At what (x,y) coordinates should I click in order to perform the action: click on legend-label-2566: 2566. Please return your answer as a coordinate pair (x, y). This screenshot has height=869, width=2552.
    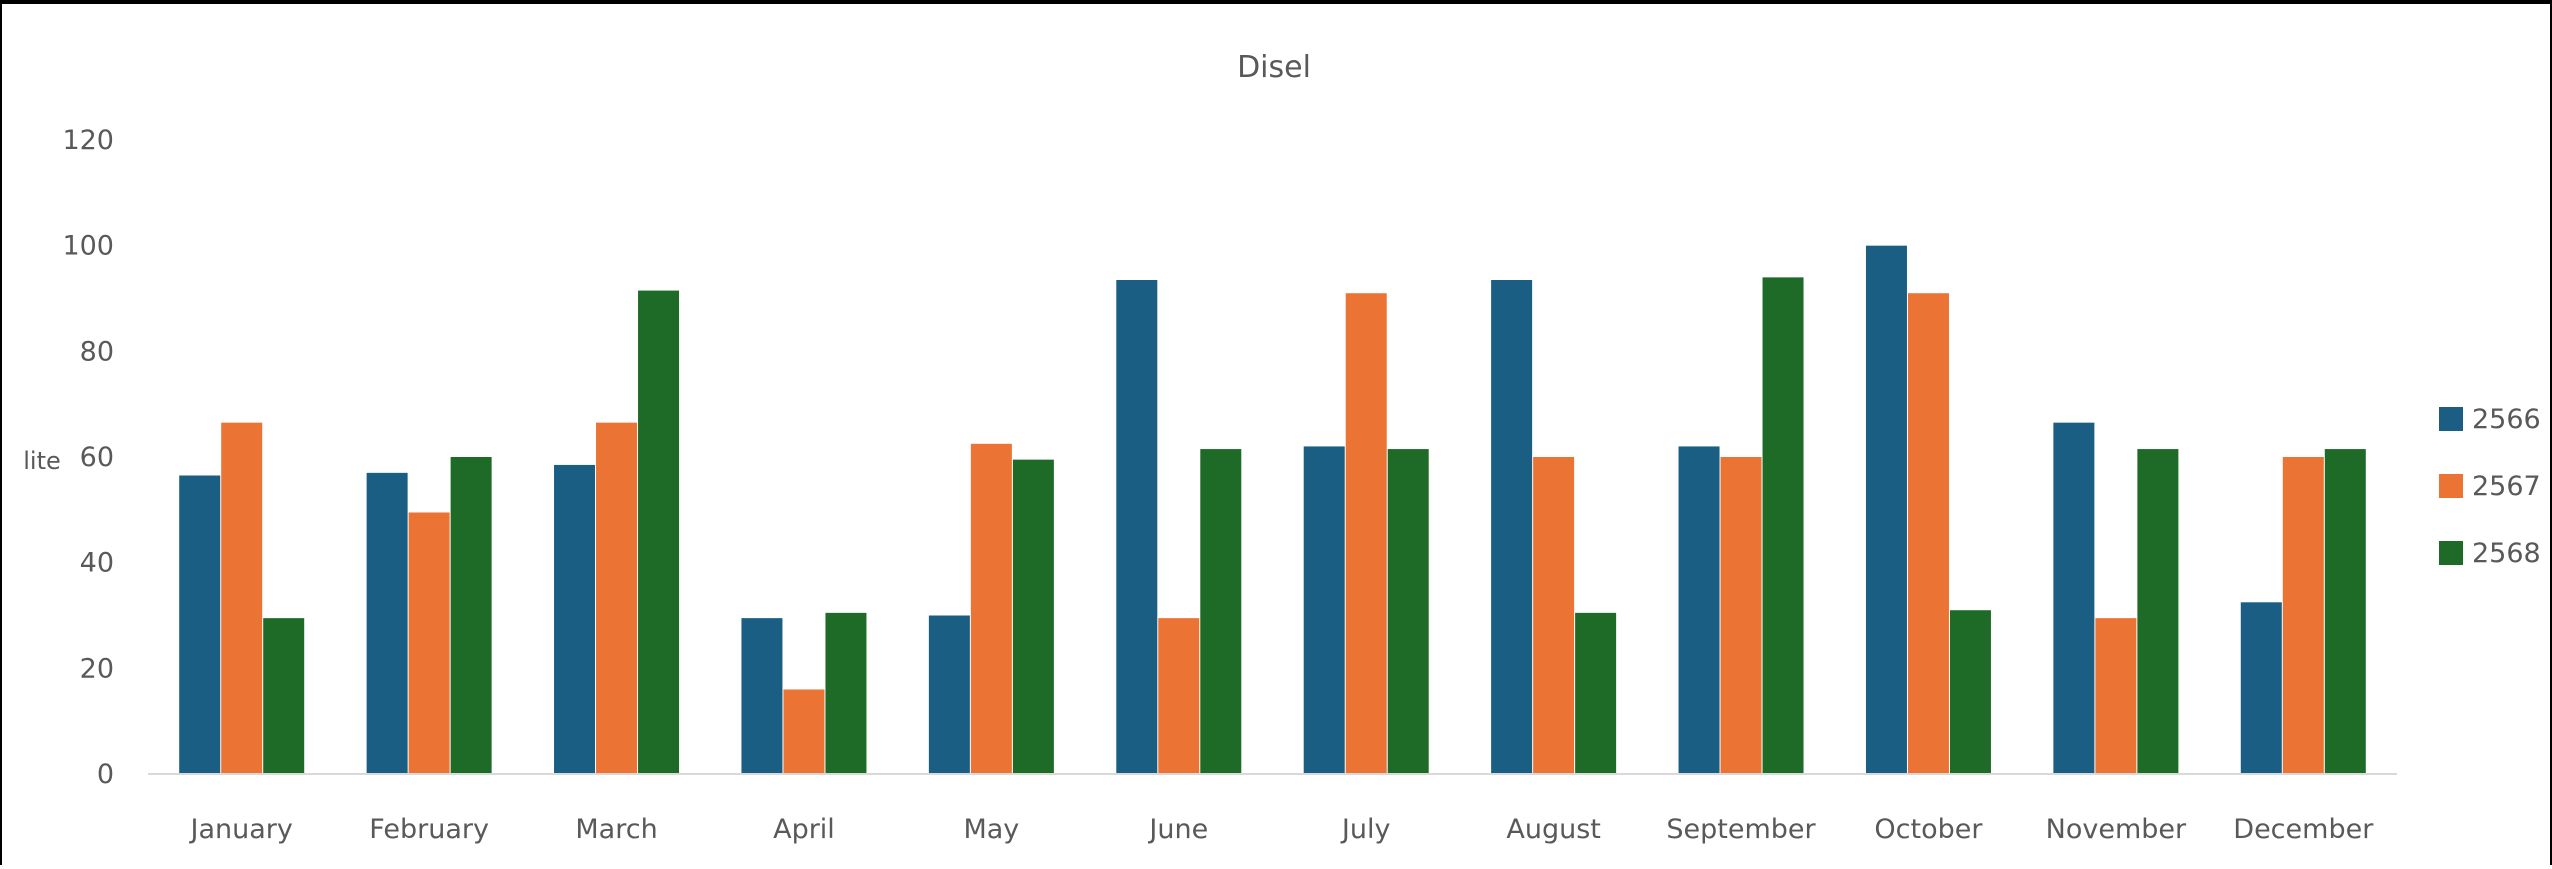
    Looking at the image, I should click on (2506, 419).